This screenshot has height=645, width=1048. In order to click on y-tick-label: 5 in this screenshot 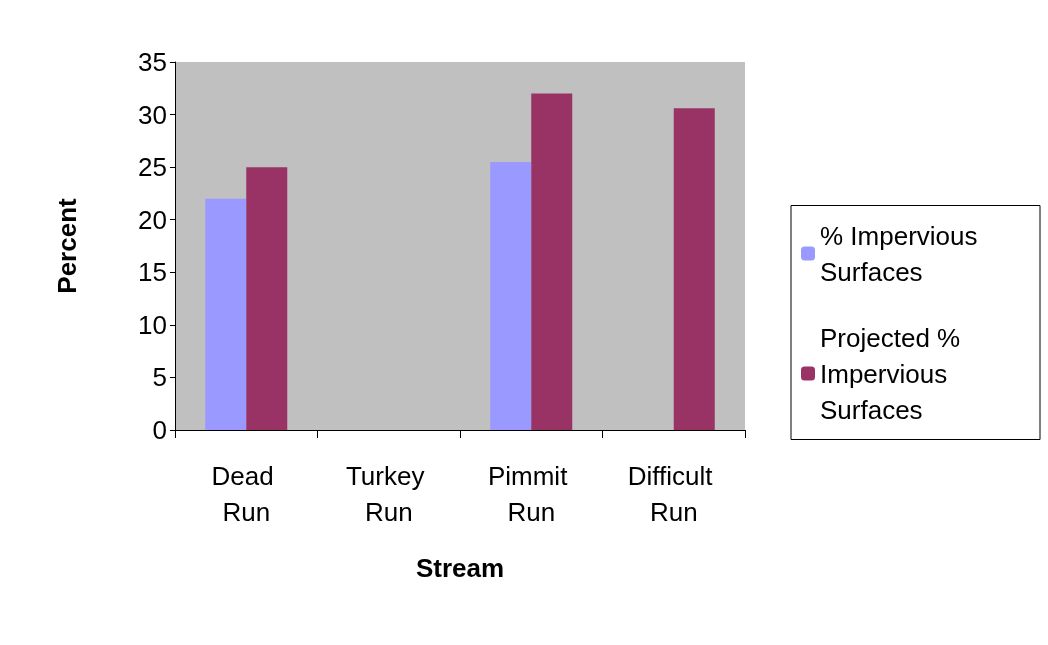, I will do `click(159, 377)`.